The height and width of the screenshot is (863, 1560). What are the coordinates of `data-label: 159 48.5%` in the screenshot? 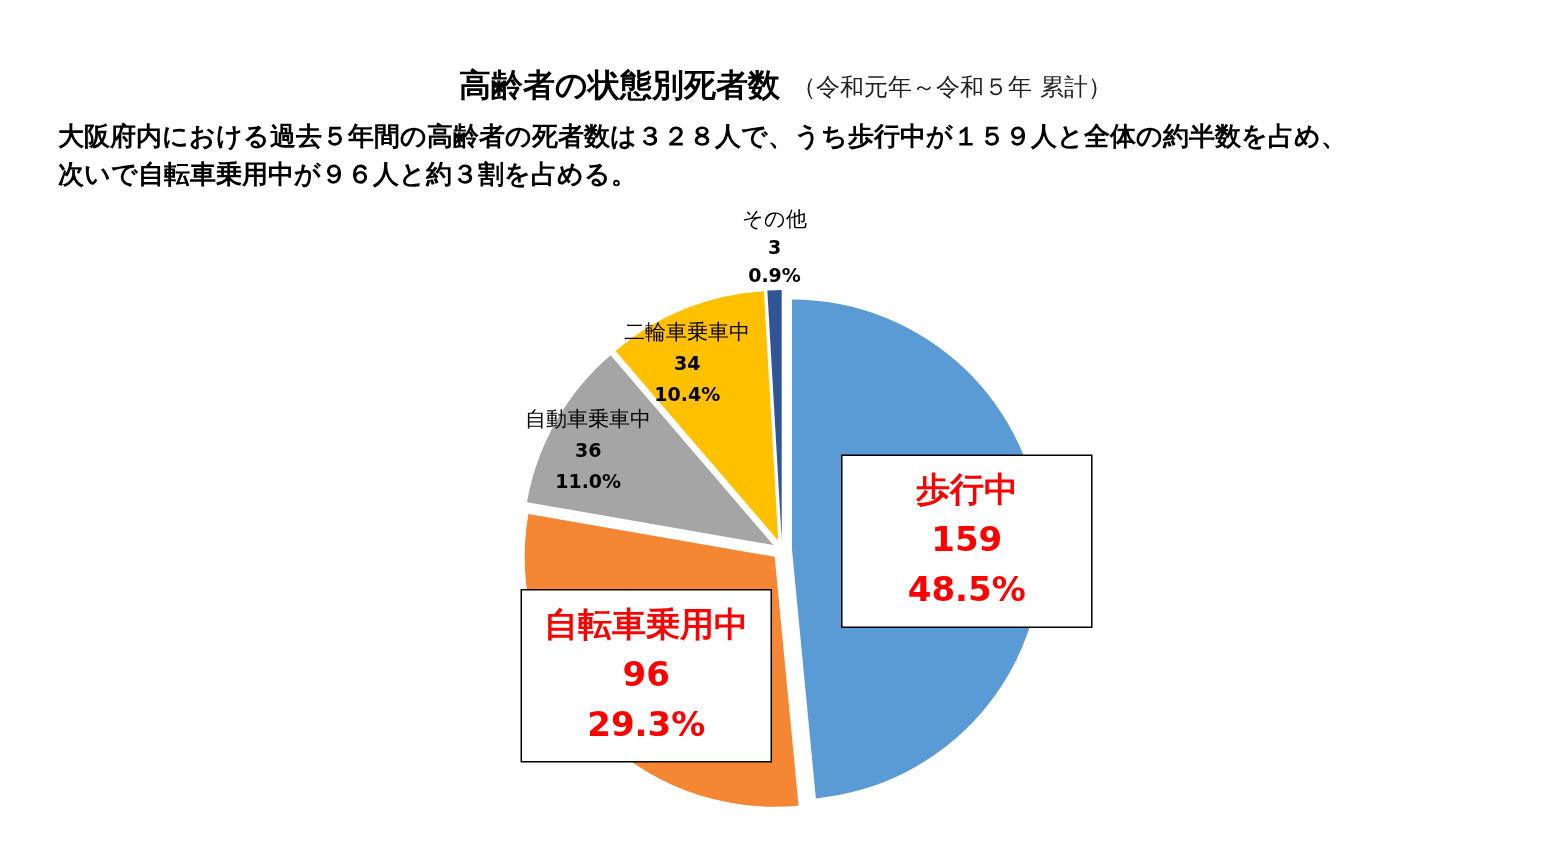 It's located at (966, 564).